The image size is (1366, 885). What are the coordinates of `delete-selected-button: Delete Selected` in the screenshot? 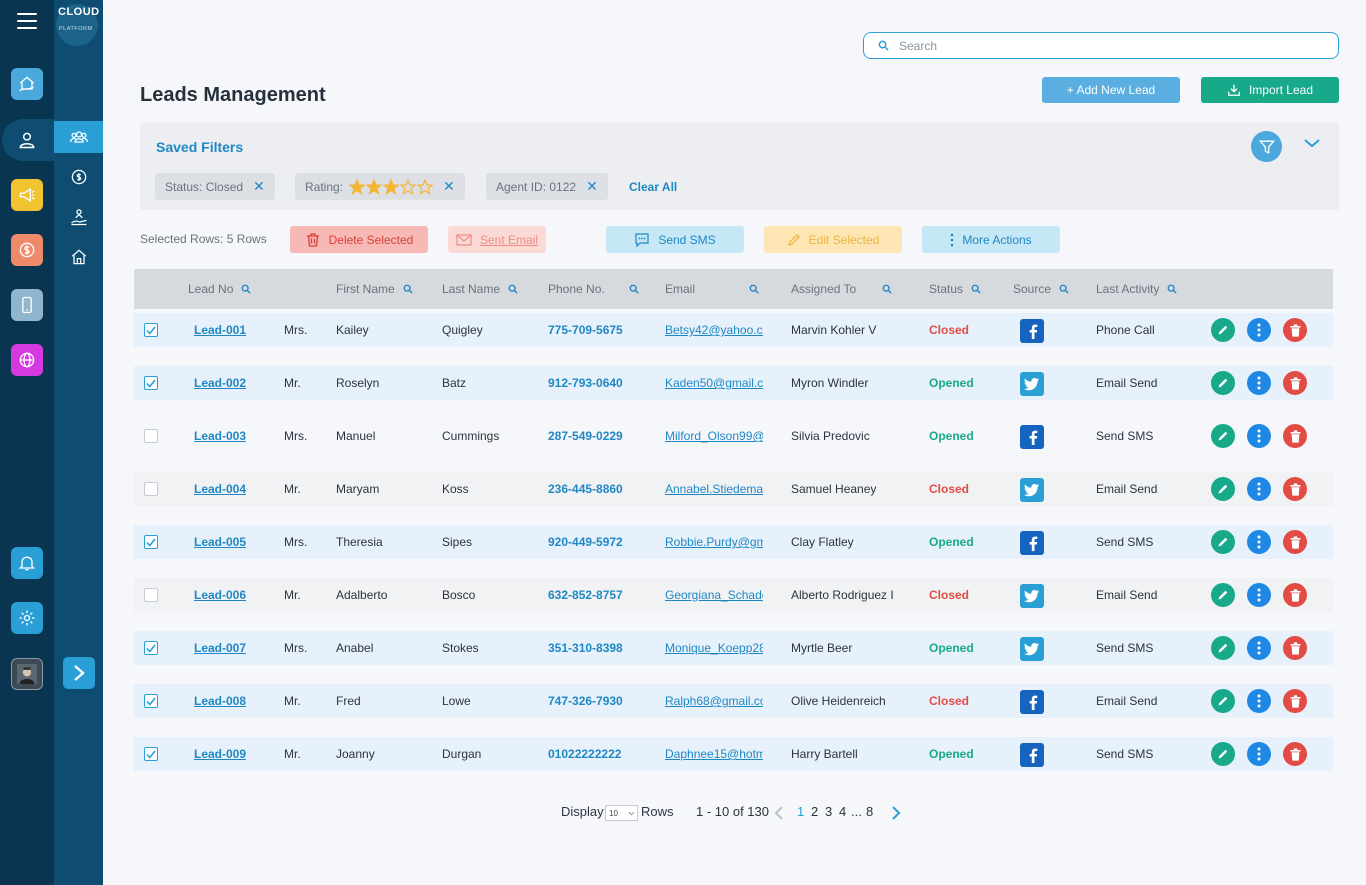 It's located at (359, 239).